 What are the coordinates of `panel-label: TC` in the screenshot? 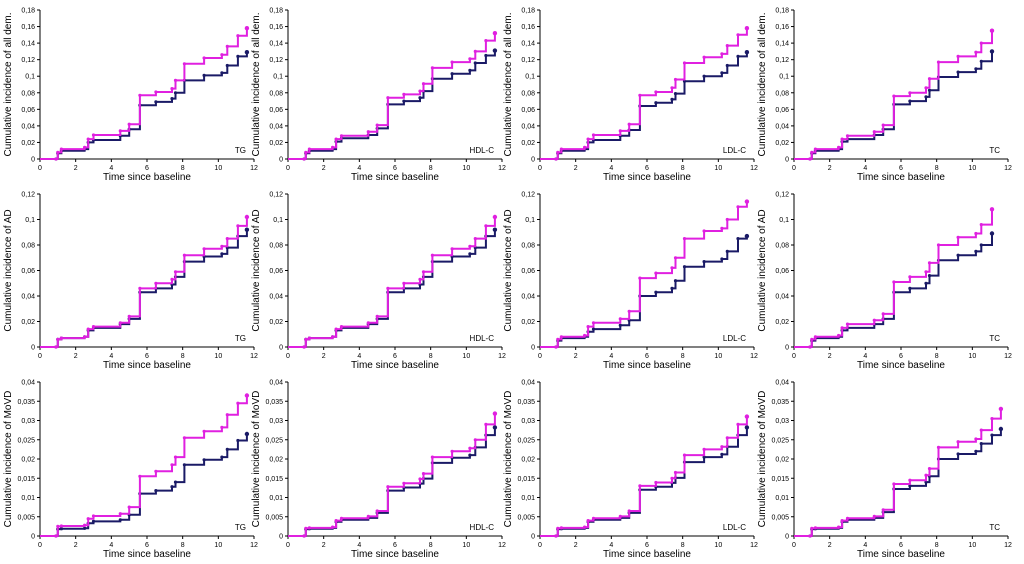 It's located at (994, 527).